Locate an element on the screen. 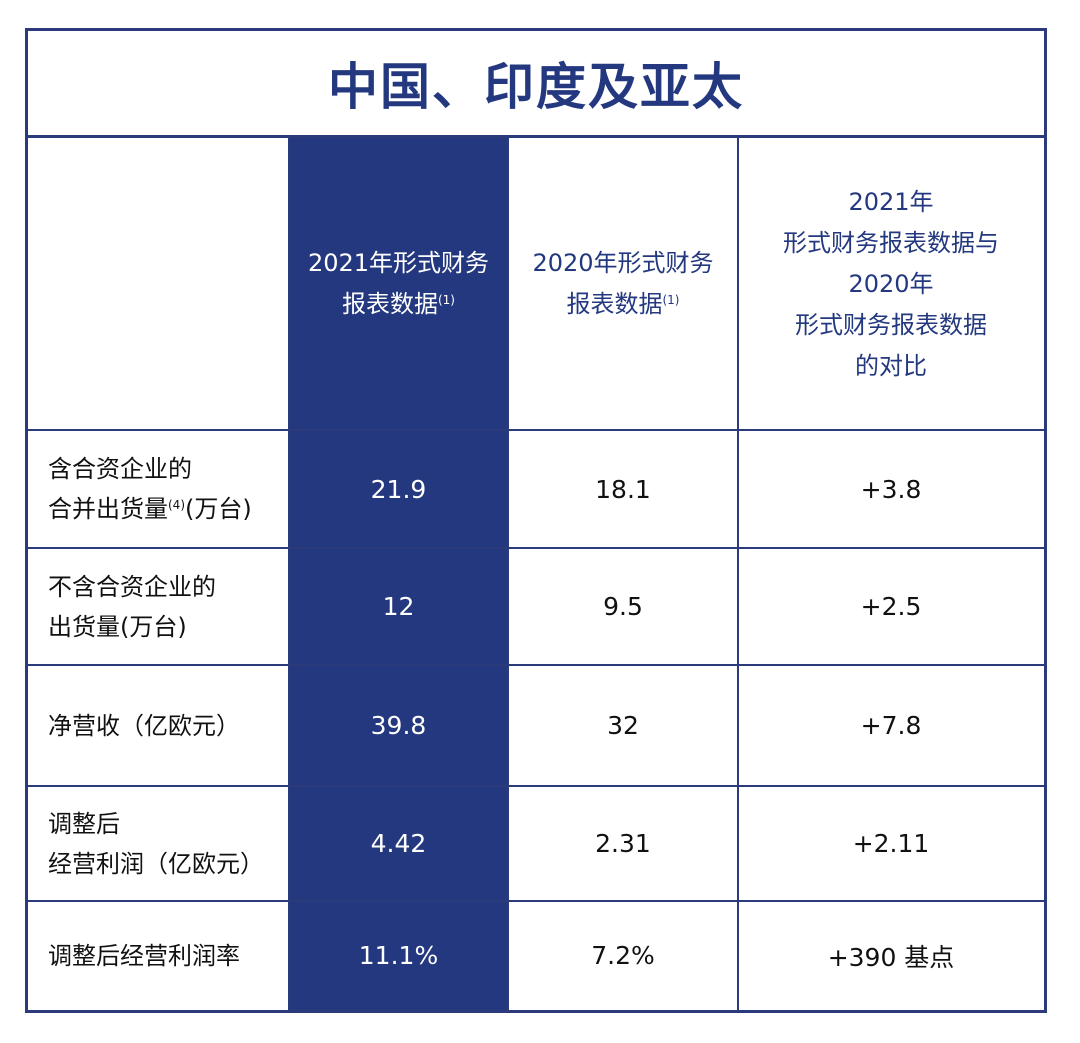  header-2021: 2021年形式财务报表数据(1) is located at coordinates (398, 284).